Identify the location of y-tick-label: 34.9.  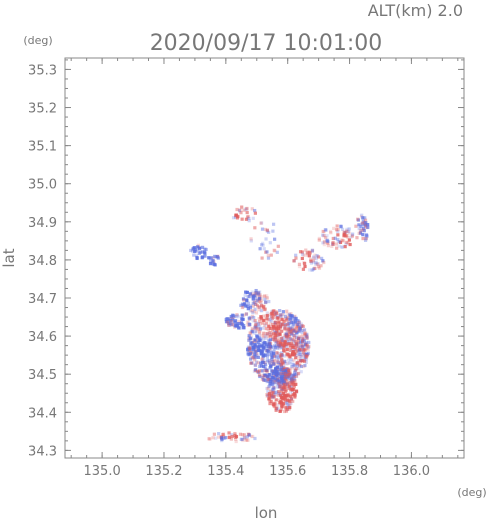
(42, 223).